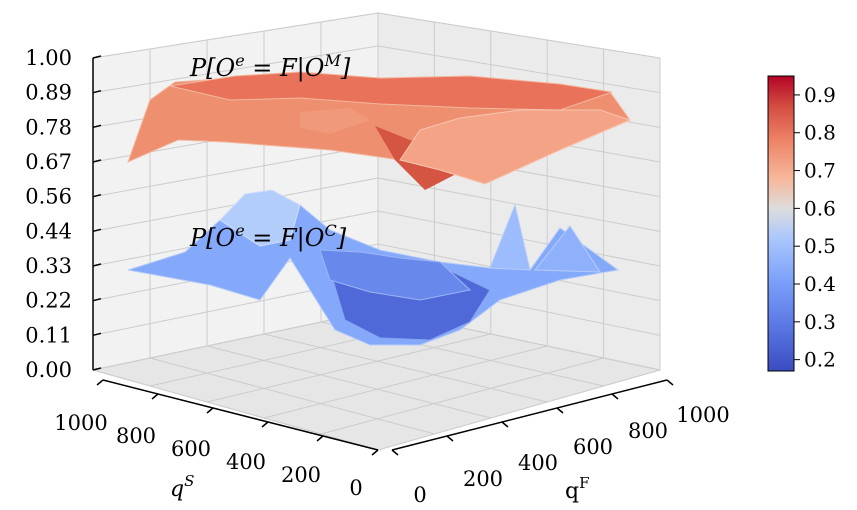 The height and width of the screenshot is (510, 857). What do you see at coordinates (577, 489) in the screenshot?
I see `x-axis-label: qF` at bounding box center [577, 489].